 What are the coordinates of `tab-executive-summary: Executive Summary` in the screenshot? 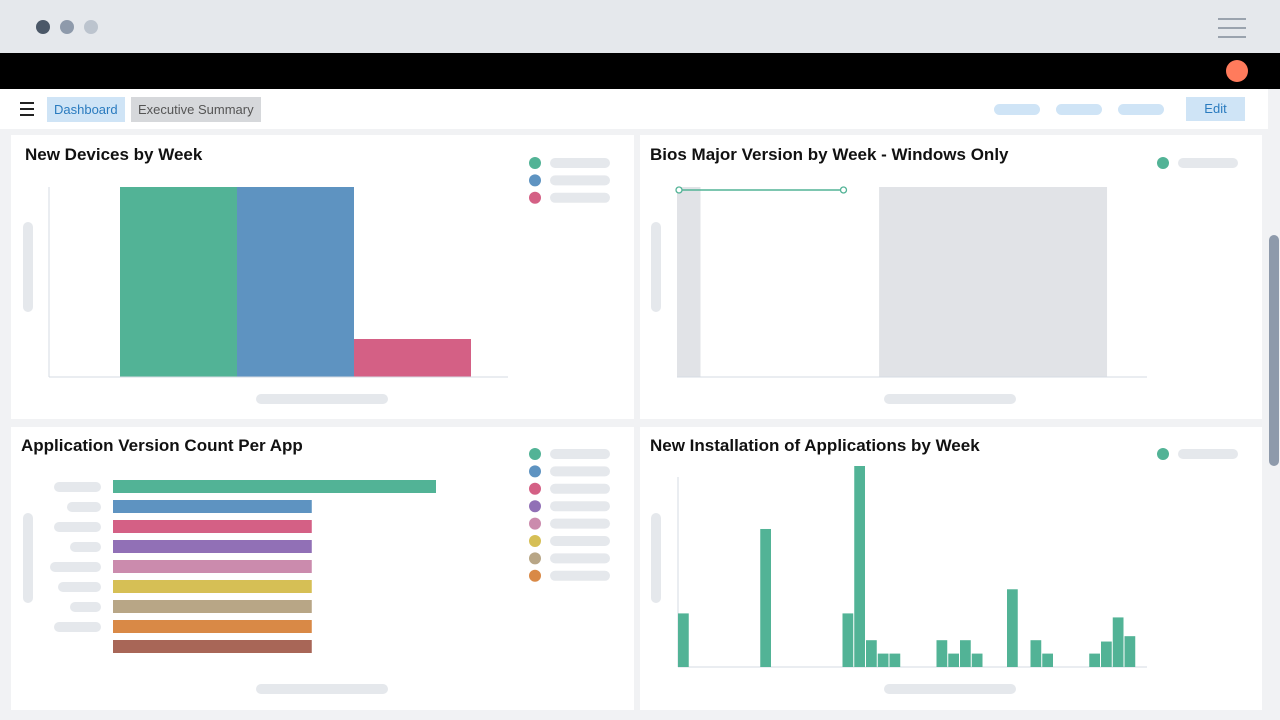 It's located at (196, 109).